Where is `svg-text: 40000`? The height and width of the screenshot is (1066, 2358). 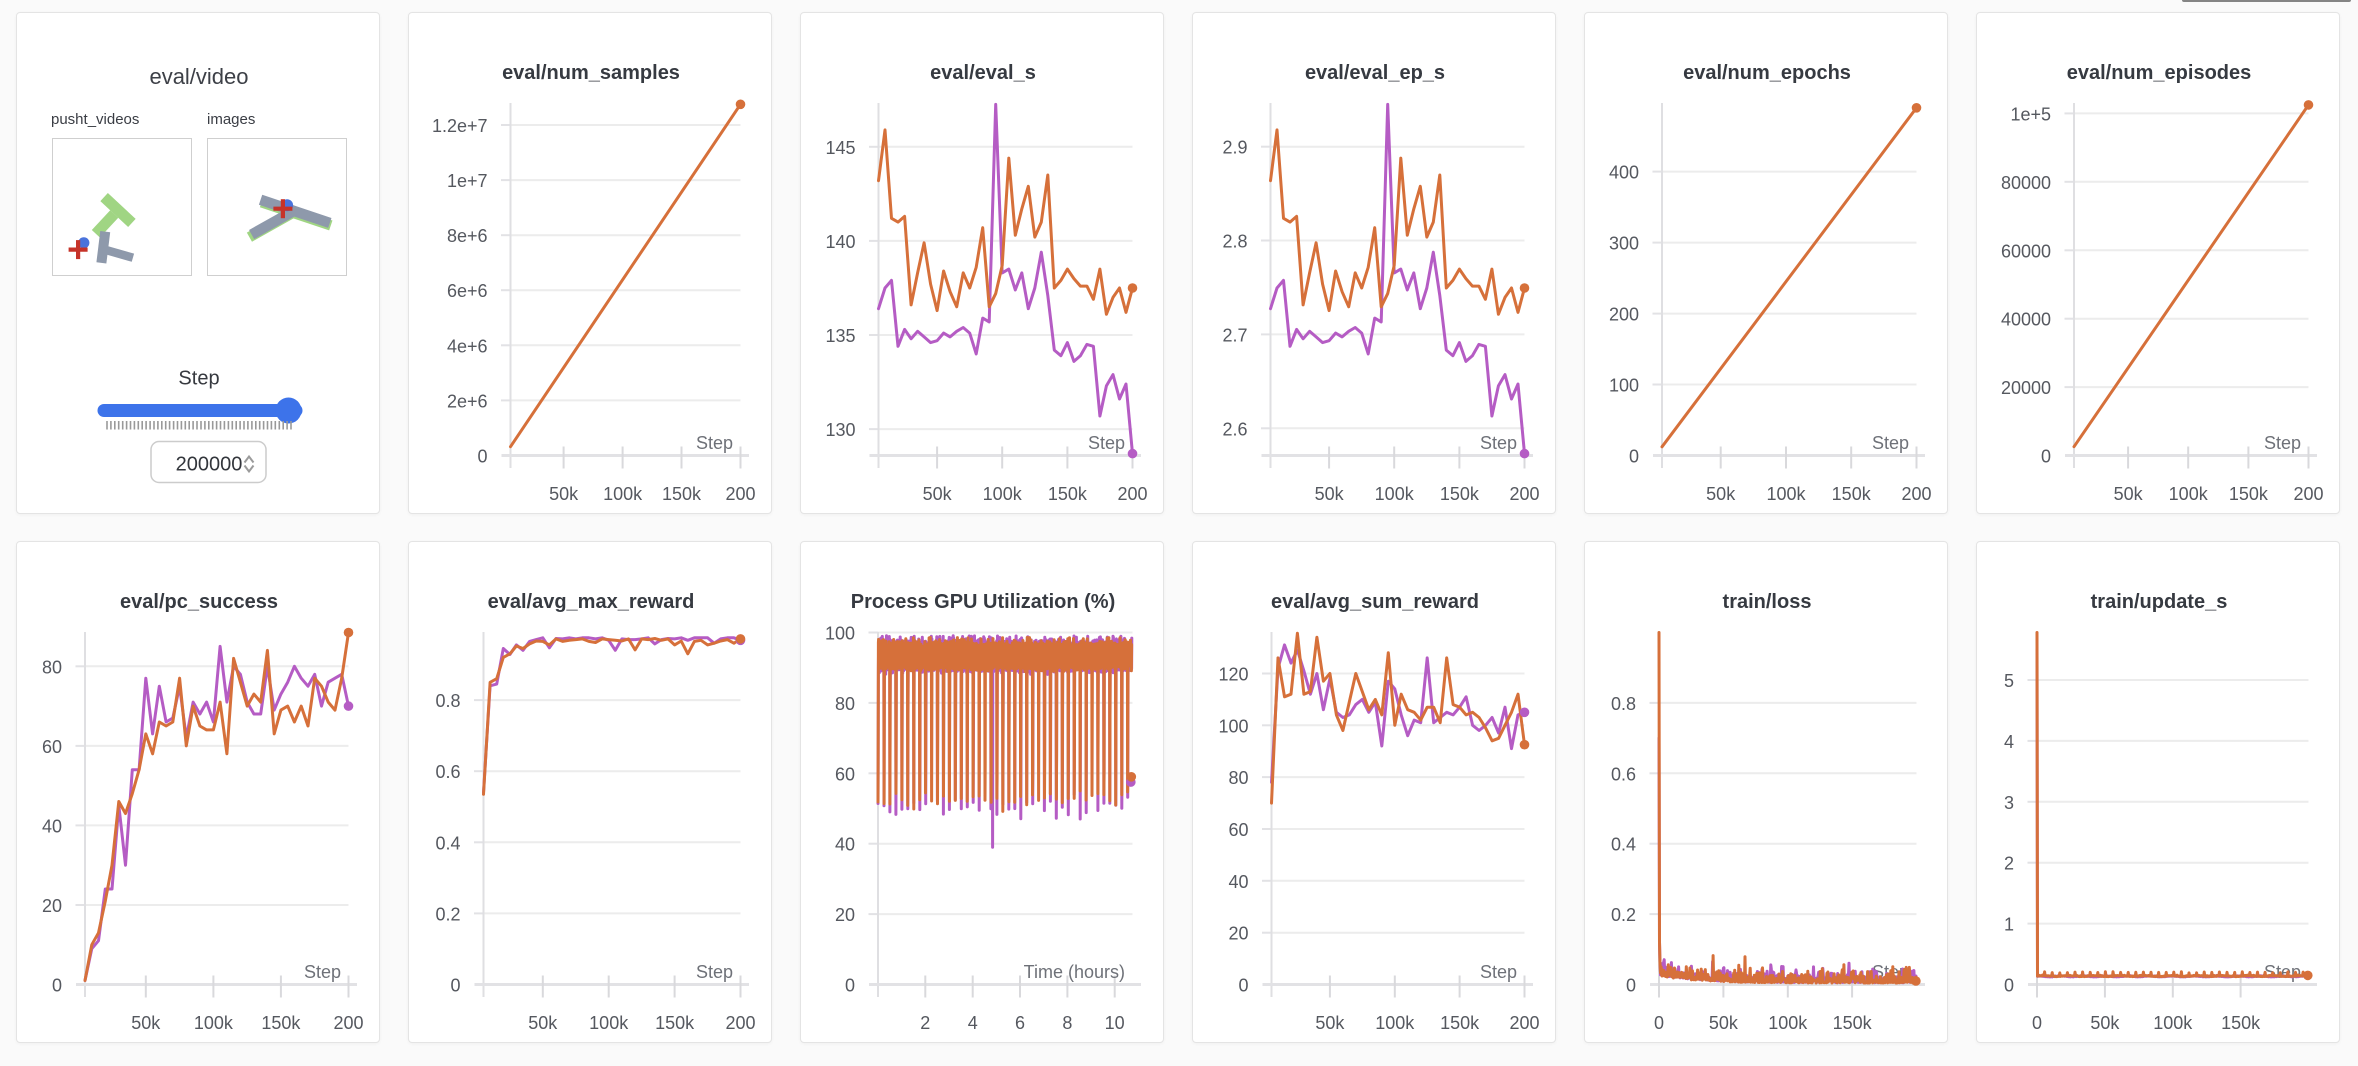 svg-text: 40000 is located at coordinates (2026, 320).